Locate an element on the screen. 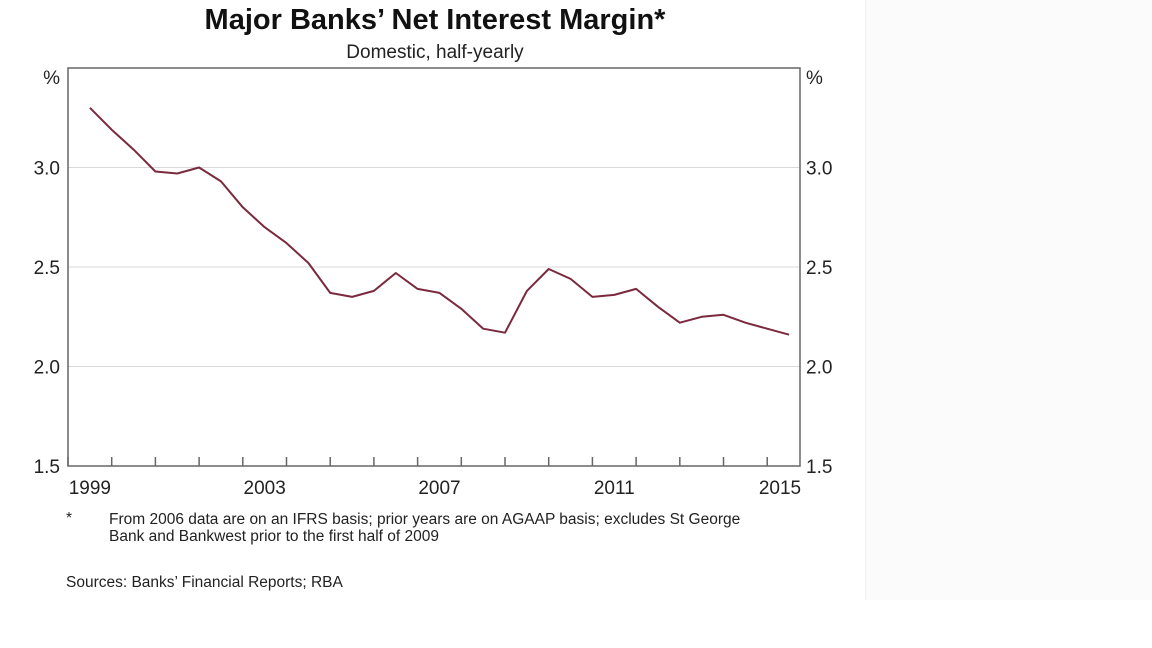 The width and height of the screenshot is (1152, 648). sources-note: Sources: Banks’ Financial Reports; RBA is located at coordinates (204, 582).